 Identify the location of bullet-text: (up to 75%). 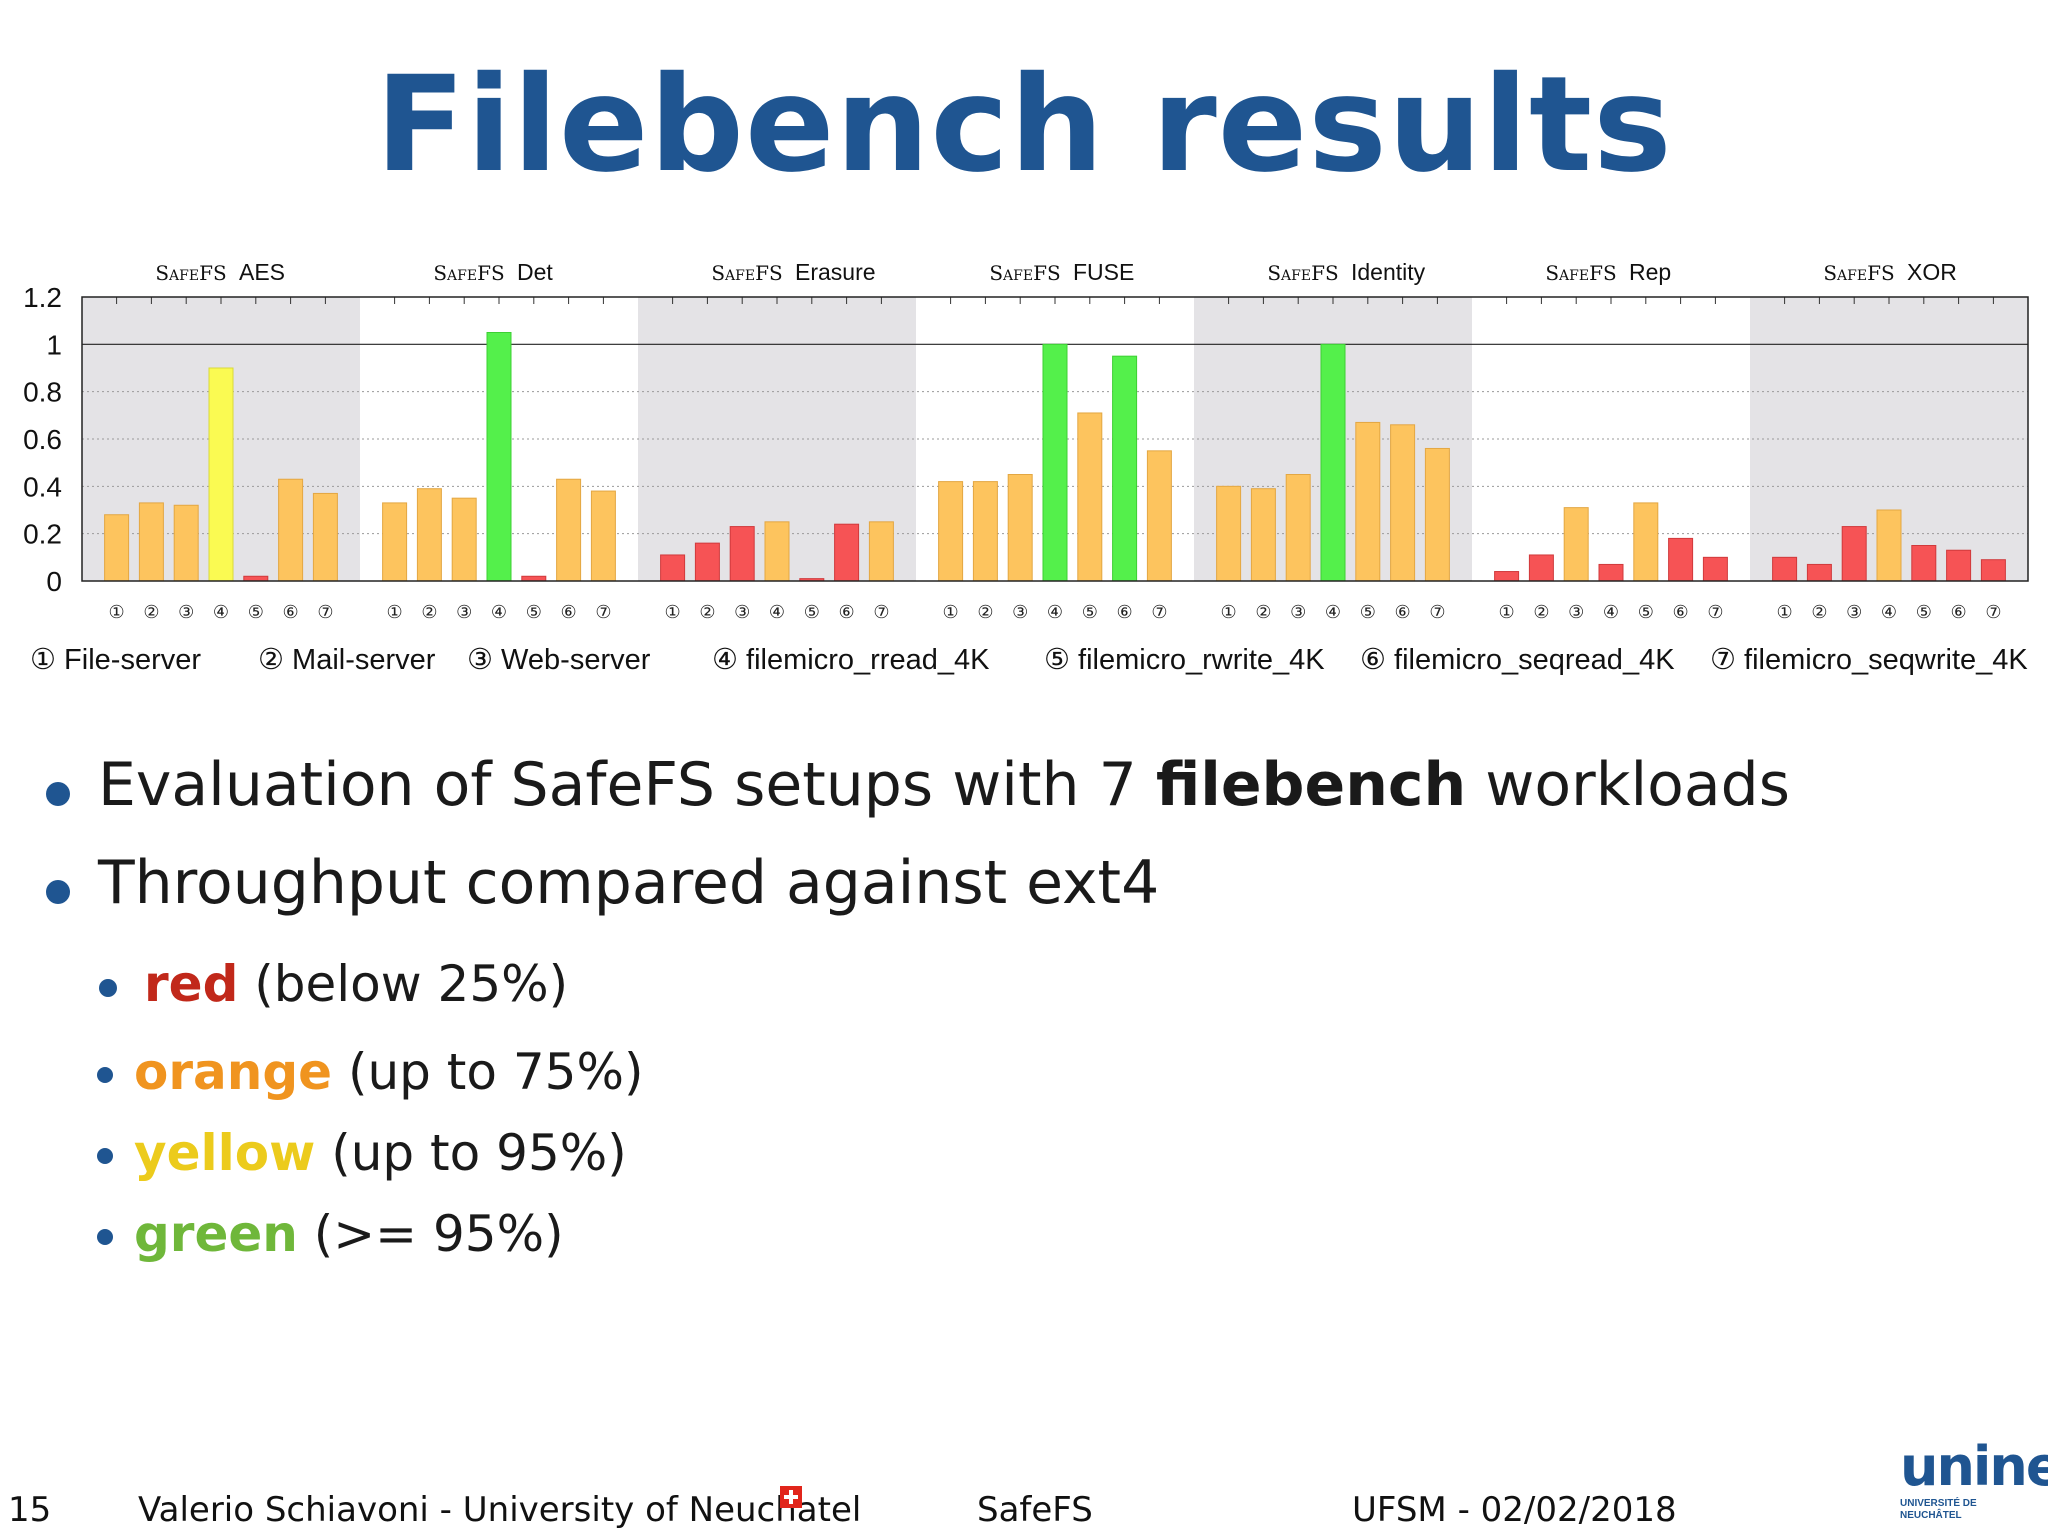
(488, 1072).